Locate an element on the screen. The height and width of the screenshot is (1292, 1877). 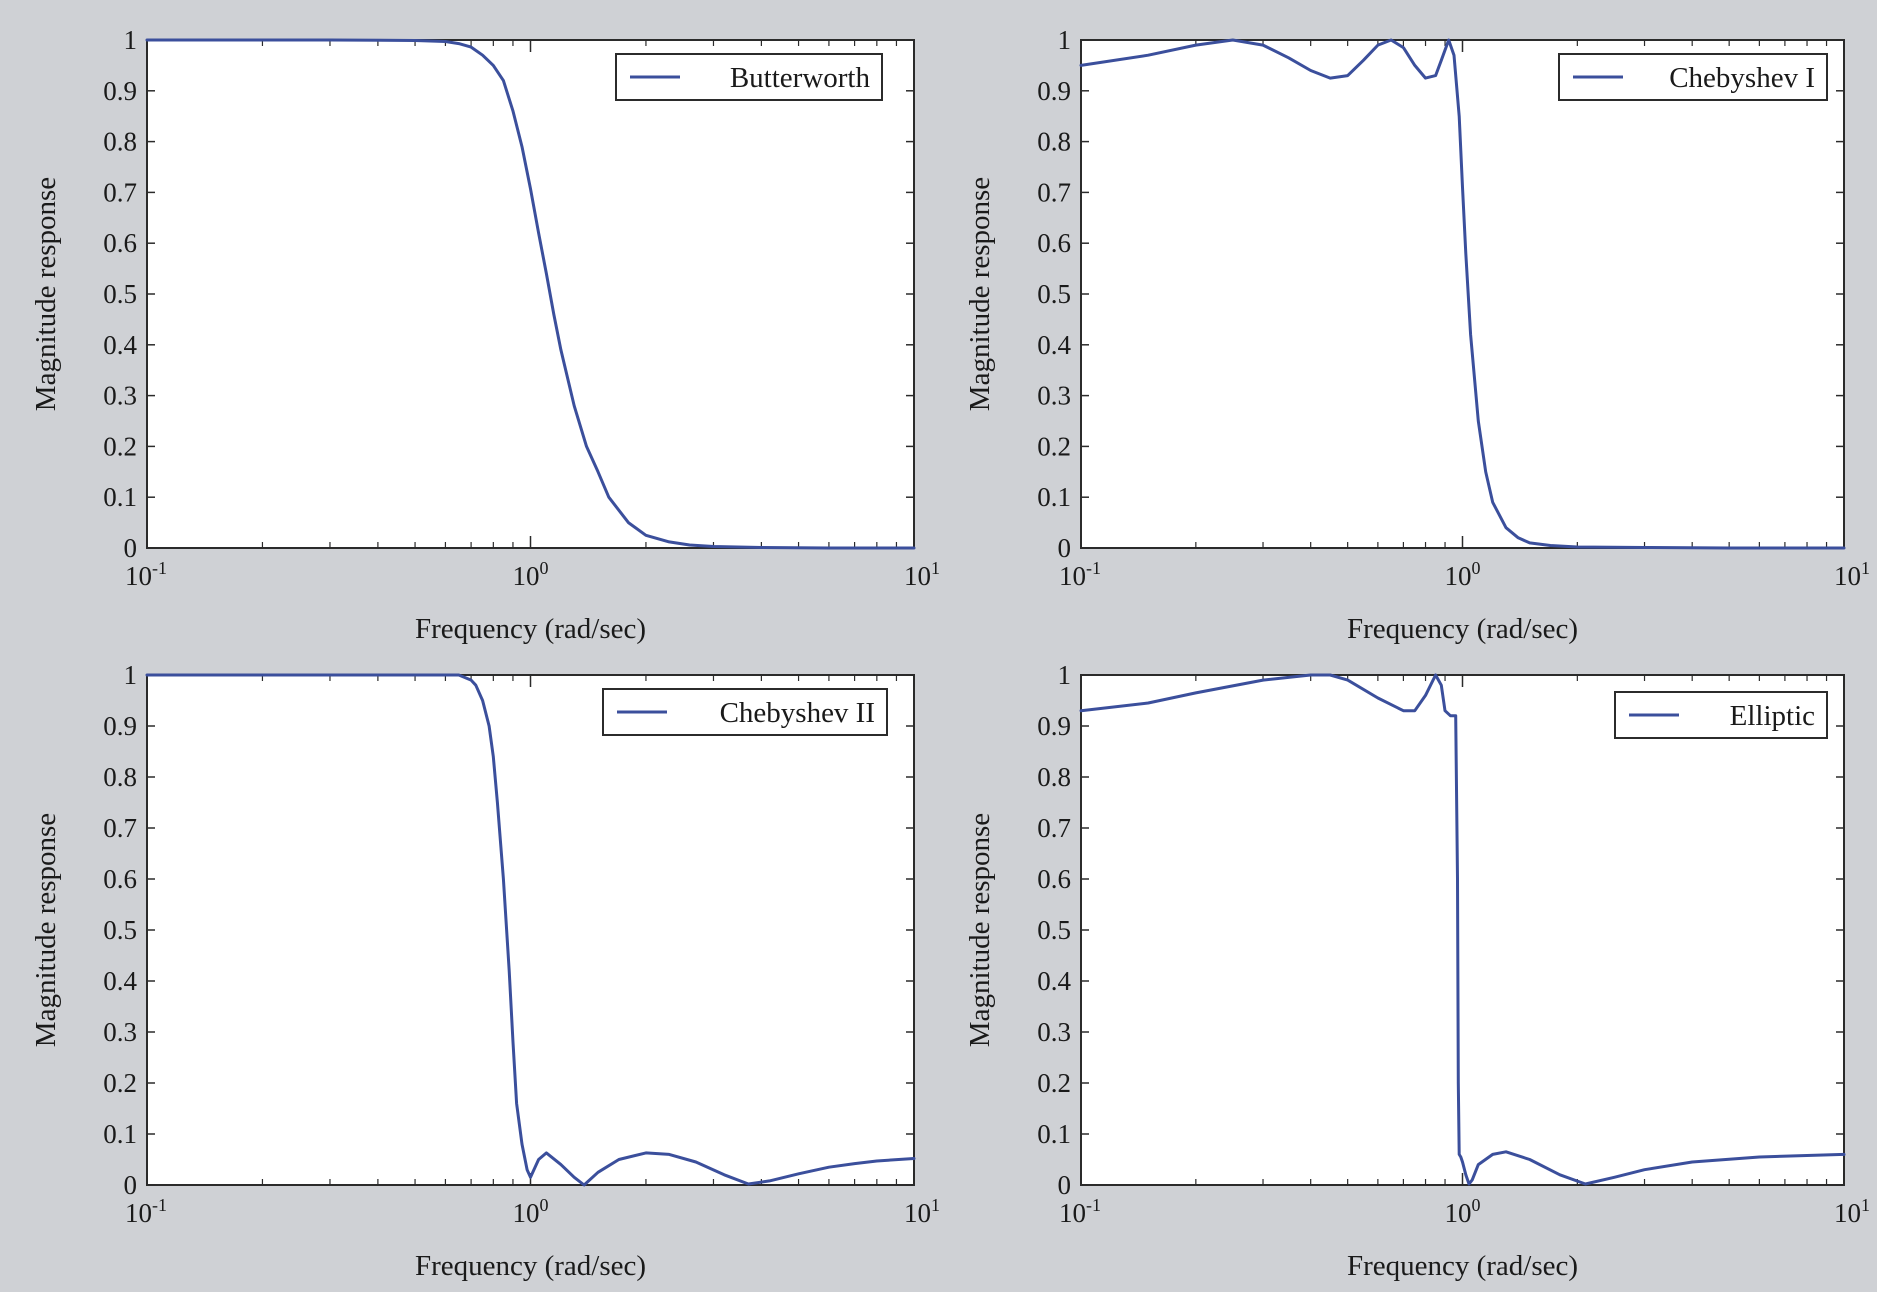
legend: Chebyshev I is located at coordinates (1693, 77).